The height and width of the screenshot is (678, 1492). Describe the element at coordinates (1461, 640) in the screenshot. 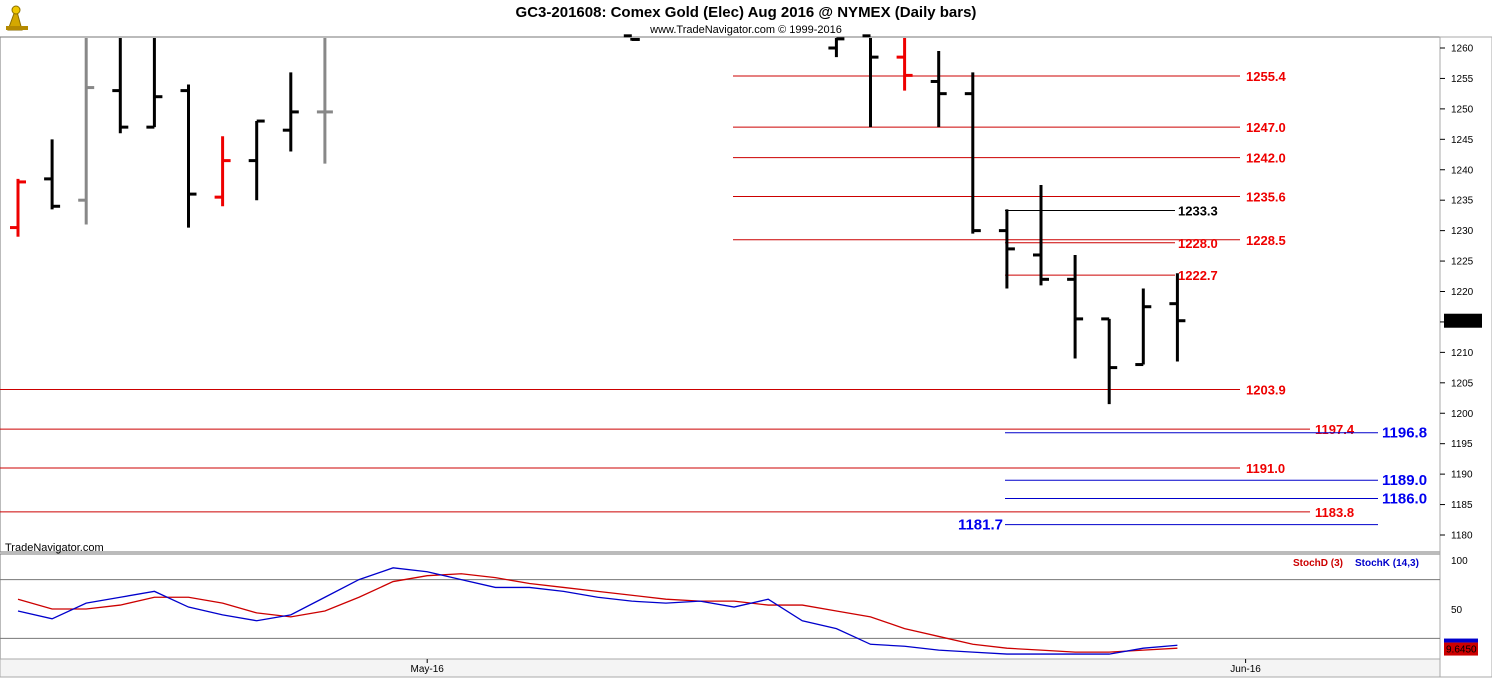

I see `stoch-k-marker` at that location.